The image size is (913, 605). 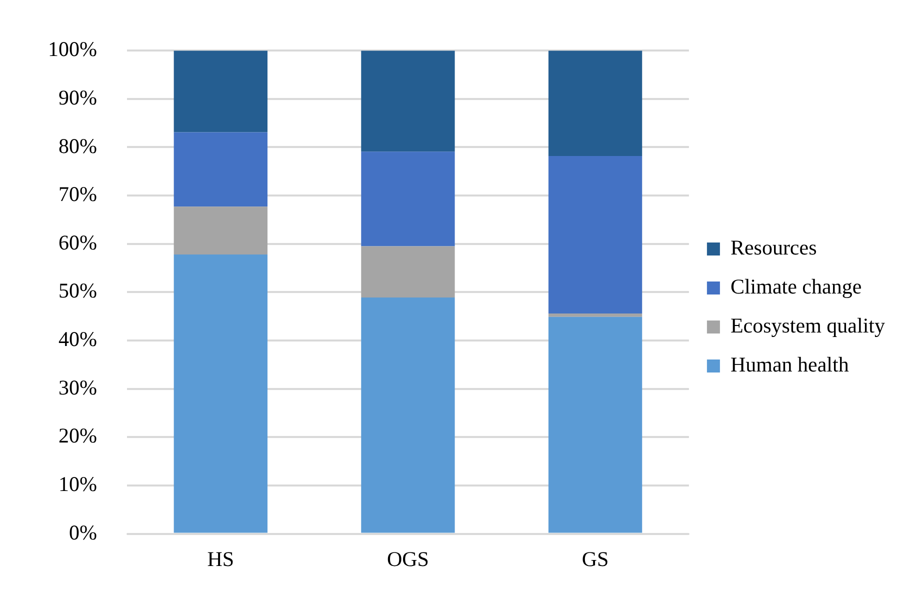 What do you see at coordinates (595, 558) in the screenshot?
I see `x-tick-label: GS` at bounding box center [595, 558].